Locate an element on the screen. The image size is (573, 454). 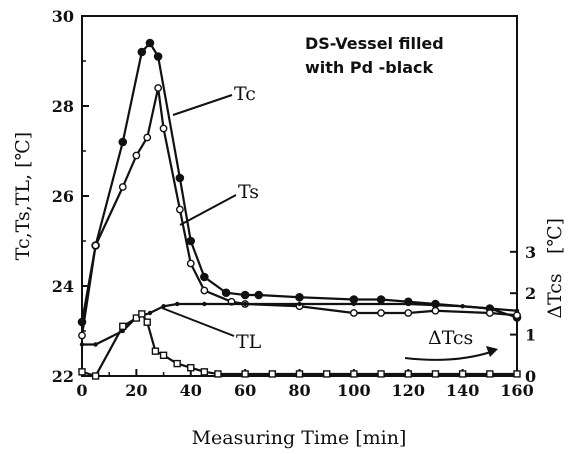
series-label-ts: Ts is located at coordinates (248, 192).